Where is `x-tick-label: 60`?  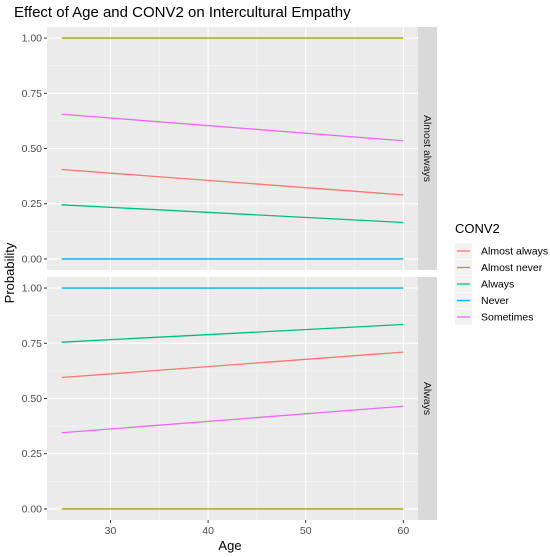 x-tick-label: 60 is located at coordinates (404, 531).